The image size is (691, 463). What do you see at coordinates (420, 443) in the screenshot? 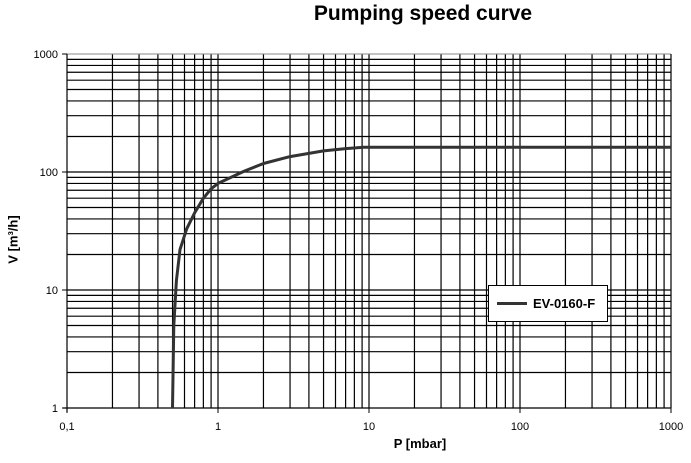
I see `x-axis-label: P [mbar]` at bounding box center [420, 443].